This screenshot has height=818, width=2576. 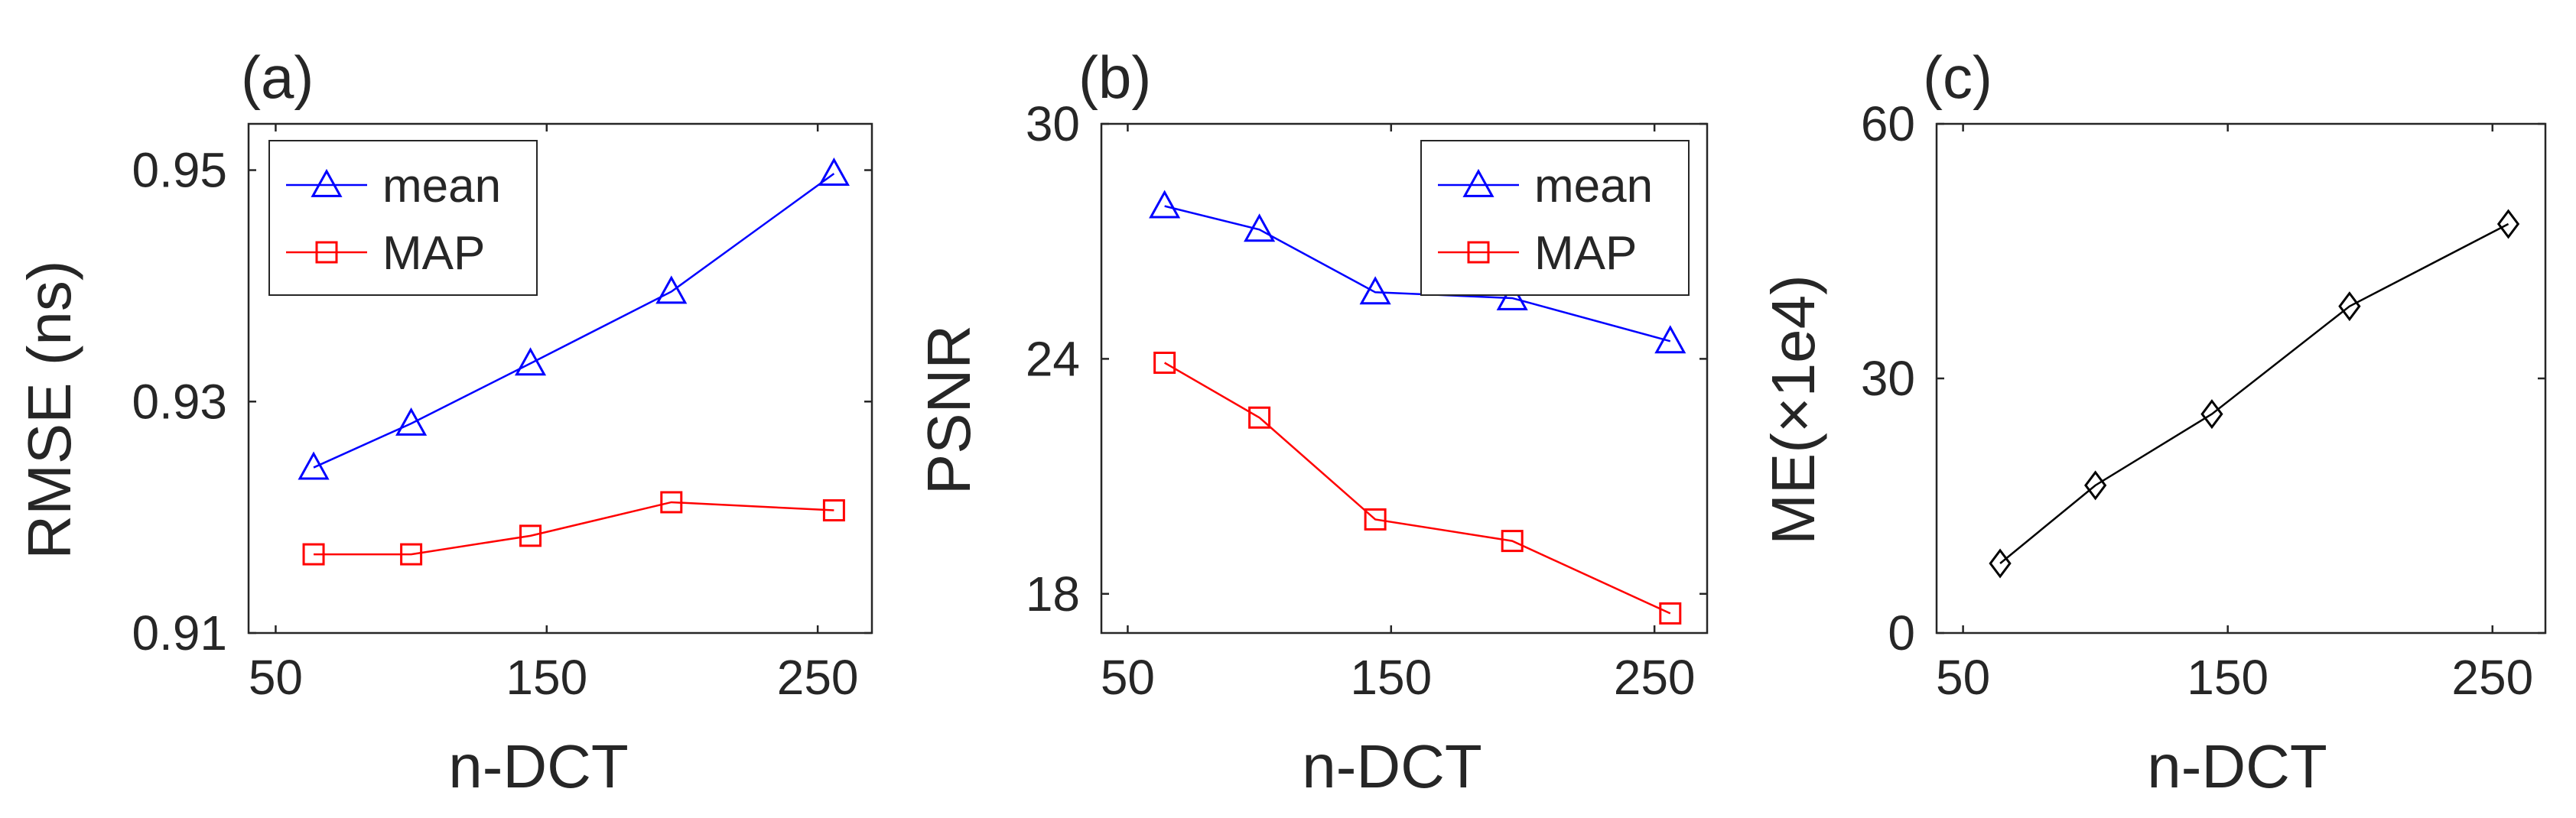 What do you see at coordinates (2254, 393) in the screenshot?
I see `panel-2-series-me-line` at bounding box center [2254, 393].